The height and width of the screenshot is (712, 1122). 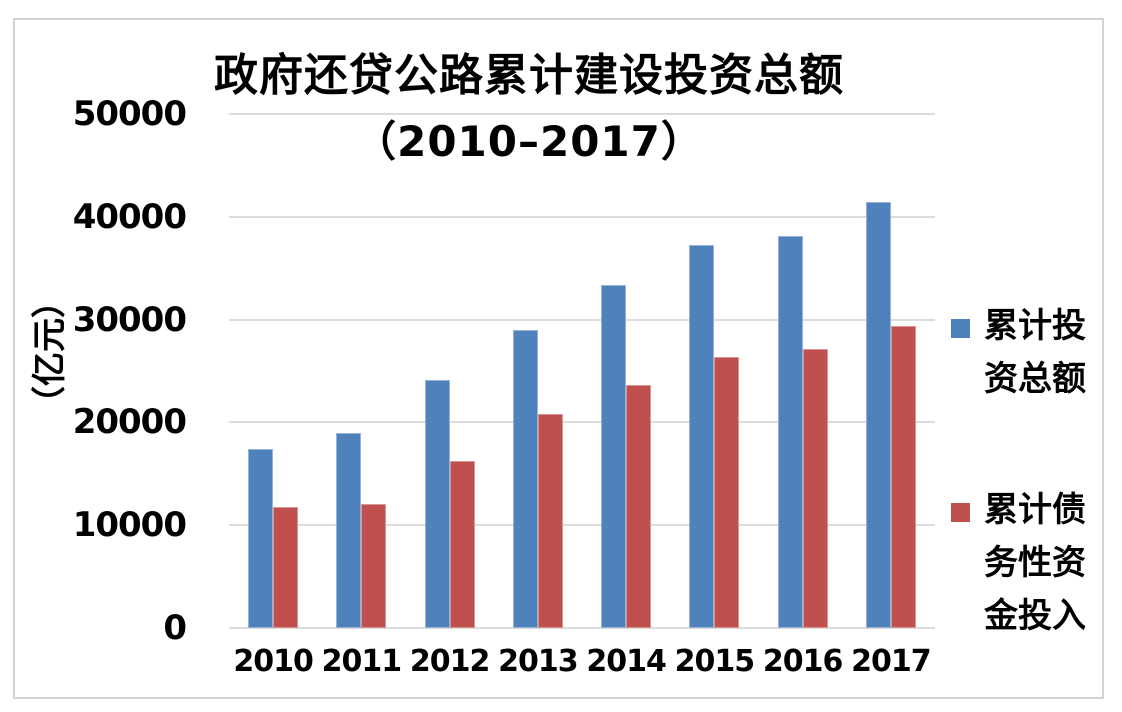 What do you see at coordinates (538, 661) in the screenshot?
I see `x-tick-label: 2013` at bounding box center [538, 661].